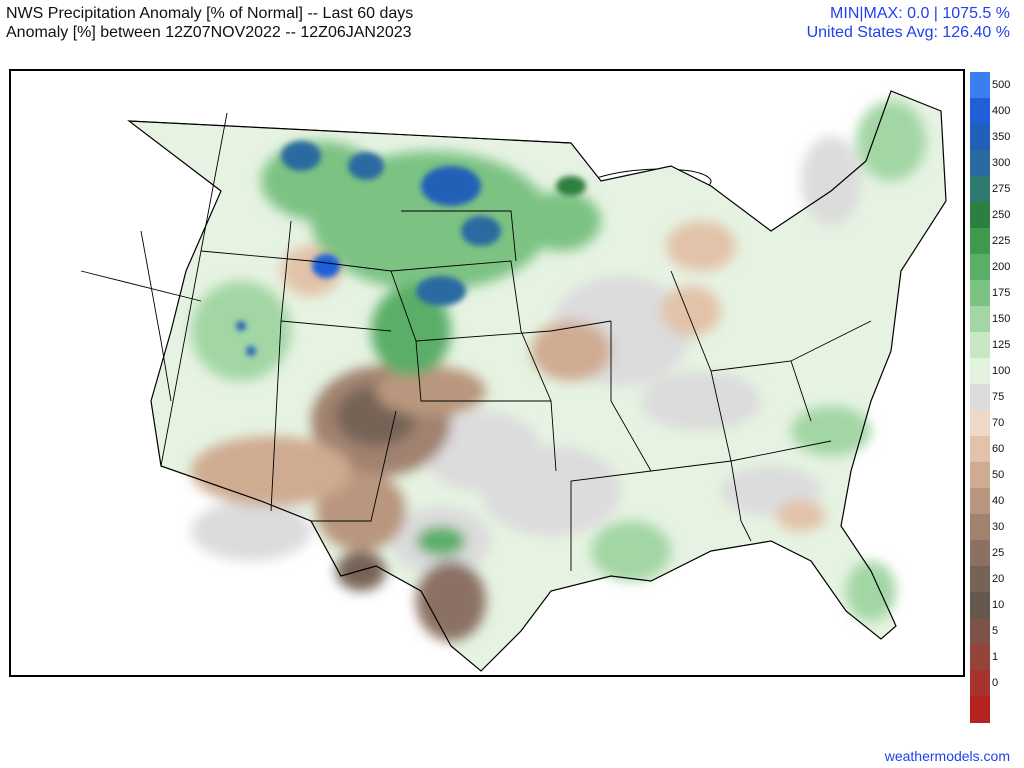 This screenshot has height=768, width=1024. Describe the element at coordinates (995, 683) in the screenshot. I see `color-scale-label: 0` at that location.